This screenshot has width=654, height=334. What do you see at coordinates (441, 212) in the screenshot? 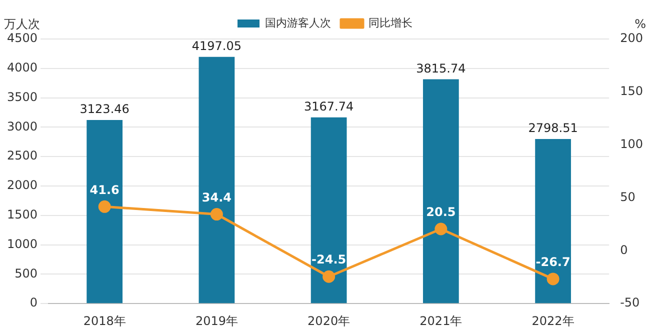
I see `data-label: 20.5` at bounding box center [441, 212].